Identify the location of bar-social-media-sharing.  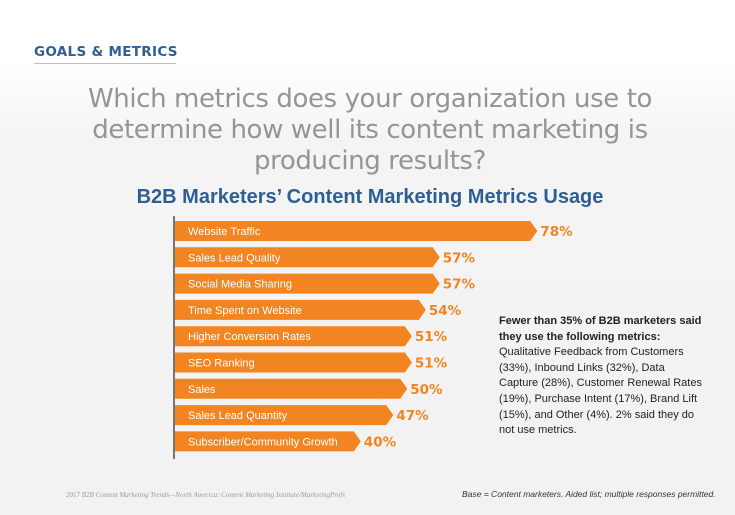
(307, 283).